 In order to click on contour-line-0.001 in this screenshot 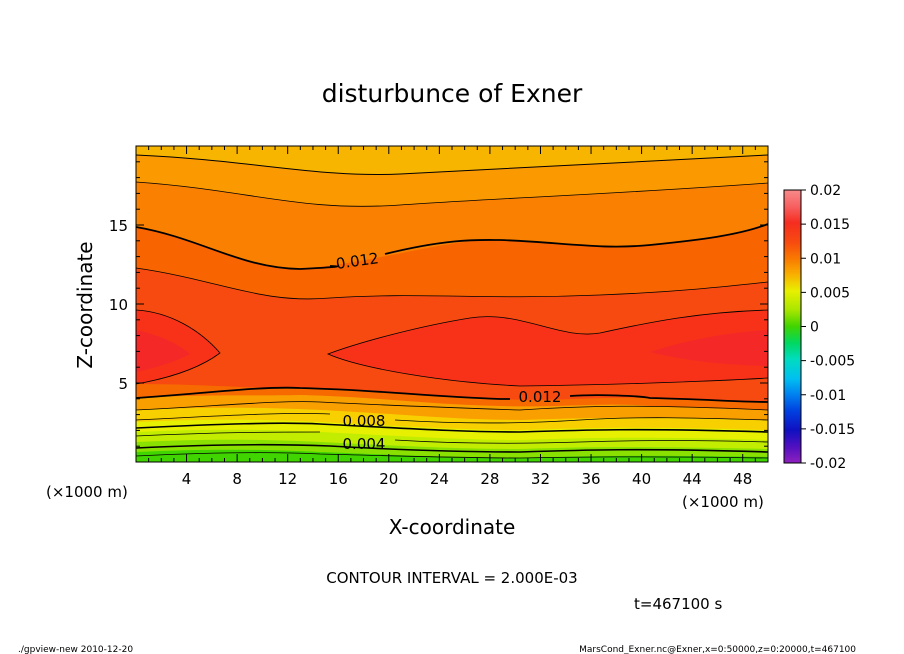, I will do `click(452, 455)`.